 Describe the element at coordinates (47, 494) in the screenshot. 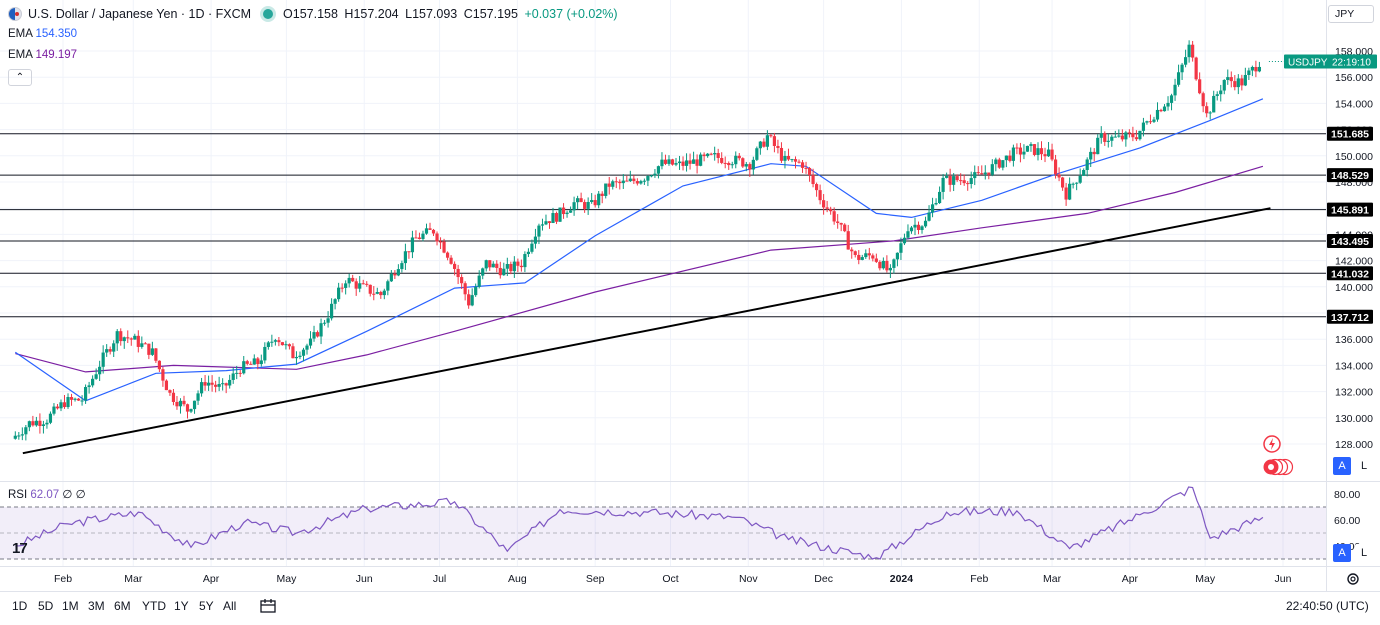

I see `rsi-legend: RSI 62.07 ∅ ∅` at that location.